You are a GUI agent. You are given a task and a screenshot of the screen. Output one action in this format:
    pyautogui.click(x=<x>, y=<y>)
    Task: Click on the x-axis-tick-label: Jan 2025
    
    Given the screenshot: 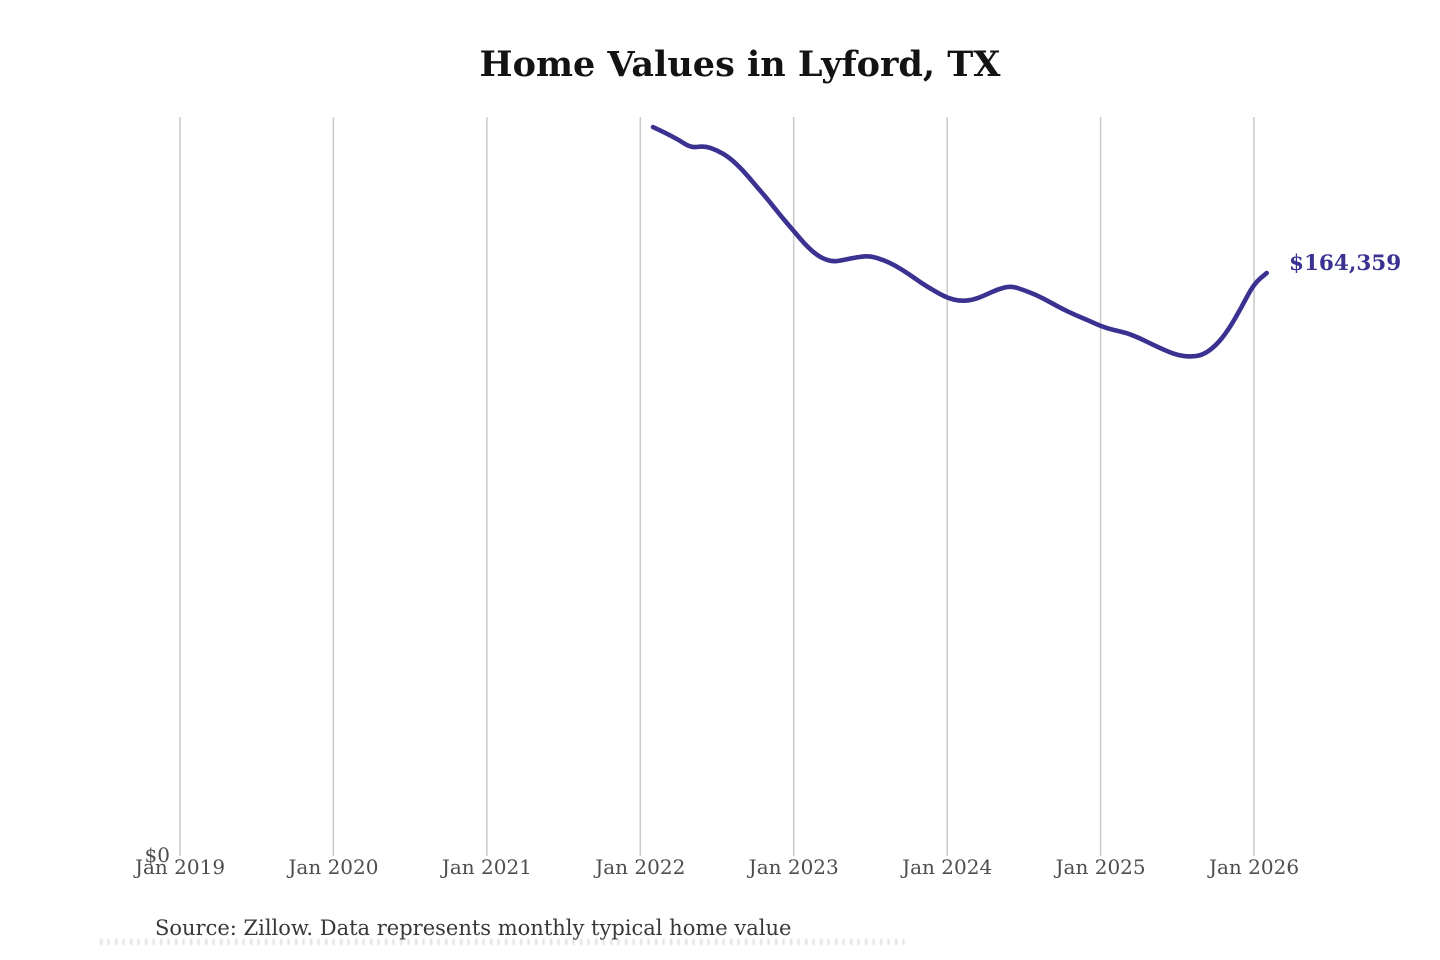 What is the action you would take?
    pyautogui.click(x=1100, y=867)
    